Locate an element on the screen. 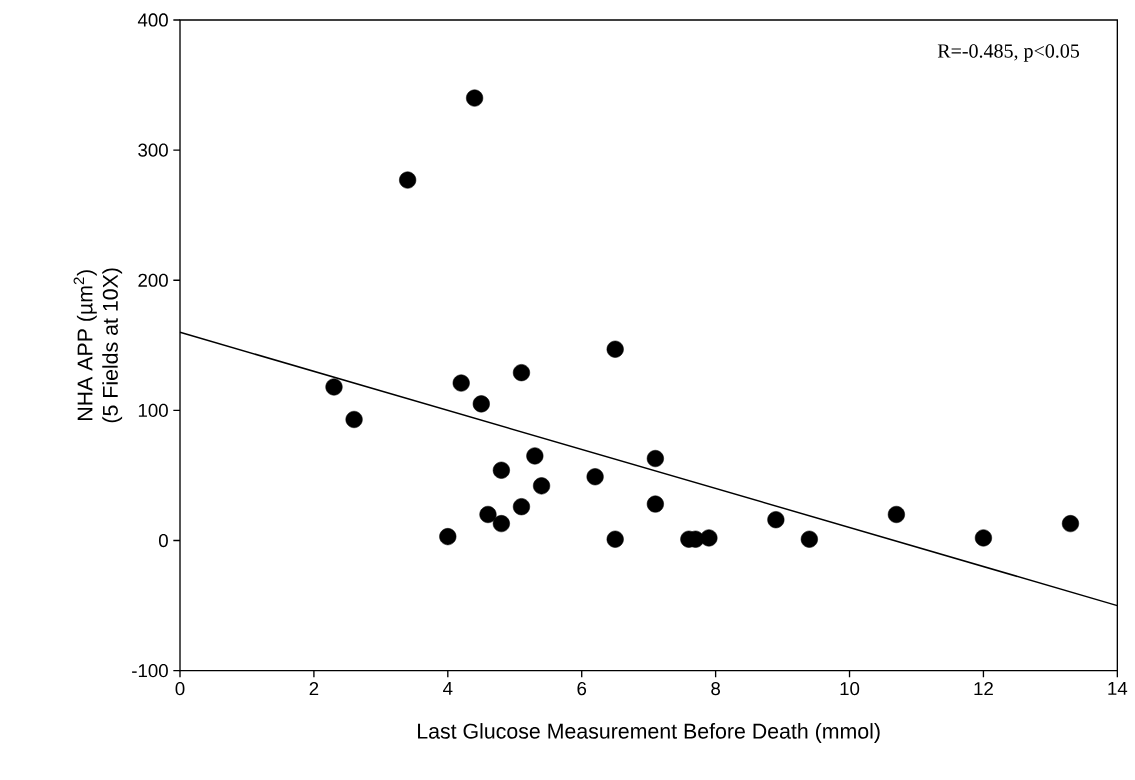 The image size is (1135, 780). x-tick-label: 4 is located at coordinates (448, 688).